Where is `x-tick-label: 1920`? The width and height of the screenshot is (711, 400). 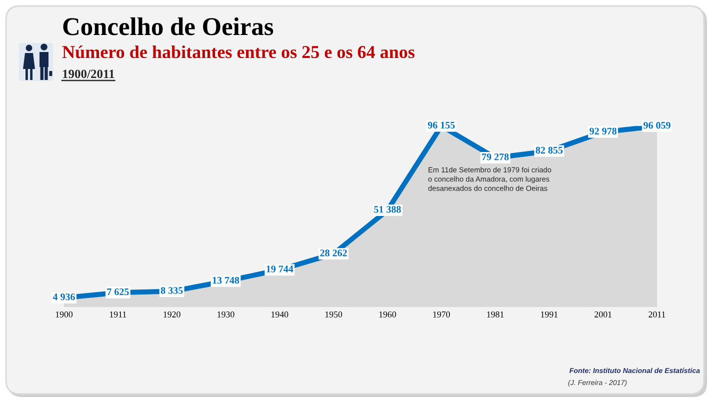 x-tick-label: 1920 is located at coordinates (172, 314).